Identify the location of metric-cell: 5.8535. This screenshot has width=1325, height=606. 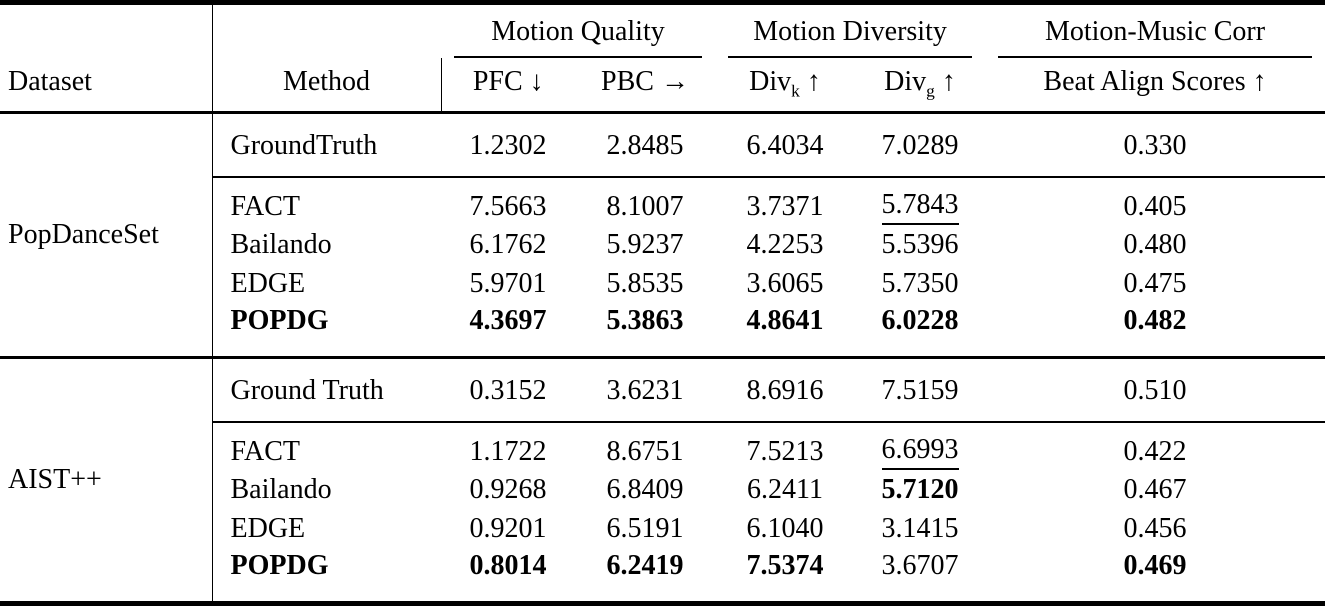
(645, 283).